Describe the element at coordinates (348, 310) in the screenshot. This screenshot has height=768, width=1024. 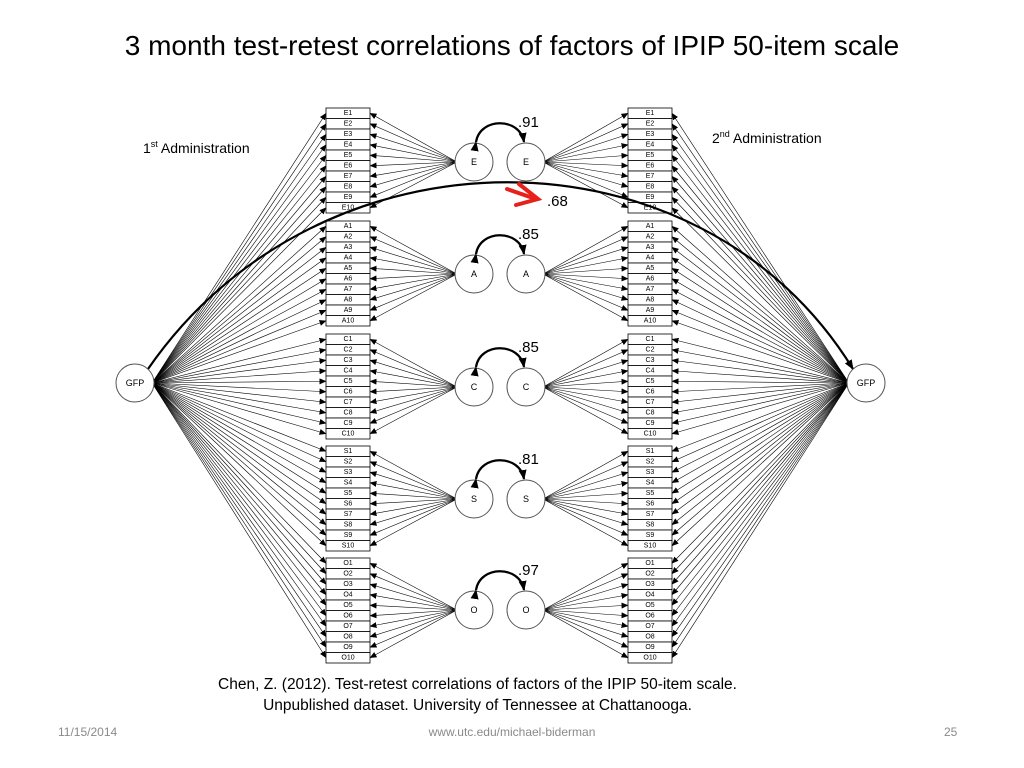
I see `item-box: A9` at that location.